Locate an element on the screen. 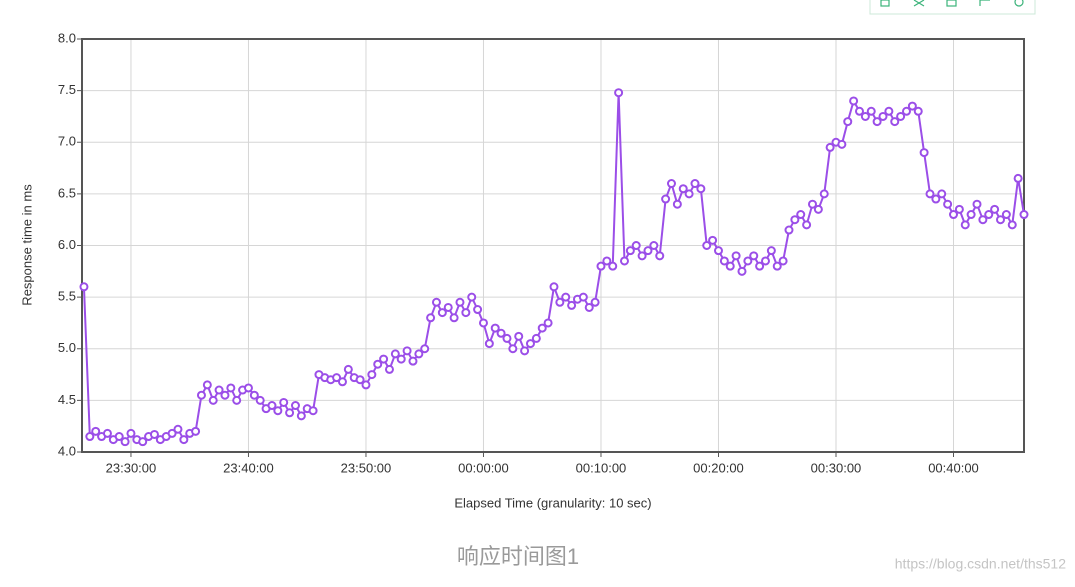 This screenshot has height=587, width=1075. x-tick-label: 00:10:00 is located at coordinates (601, 467).